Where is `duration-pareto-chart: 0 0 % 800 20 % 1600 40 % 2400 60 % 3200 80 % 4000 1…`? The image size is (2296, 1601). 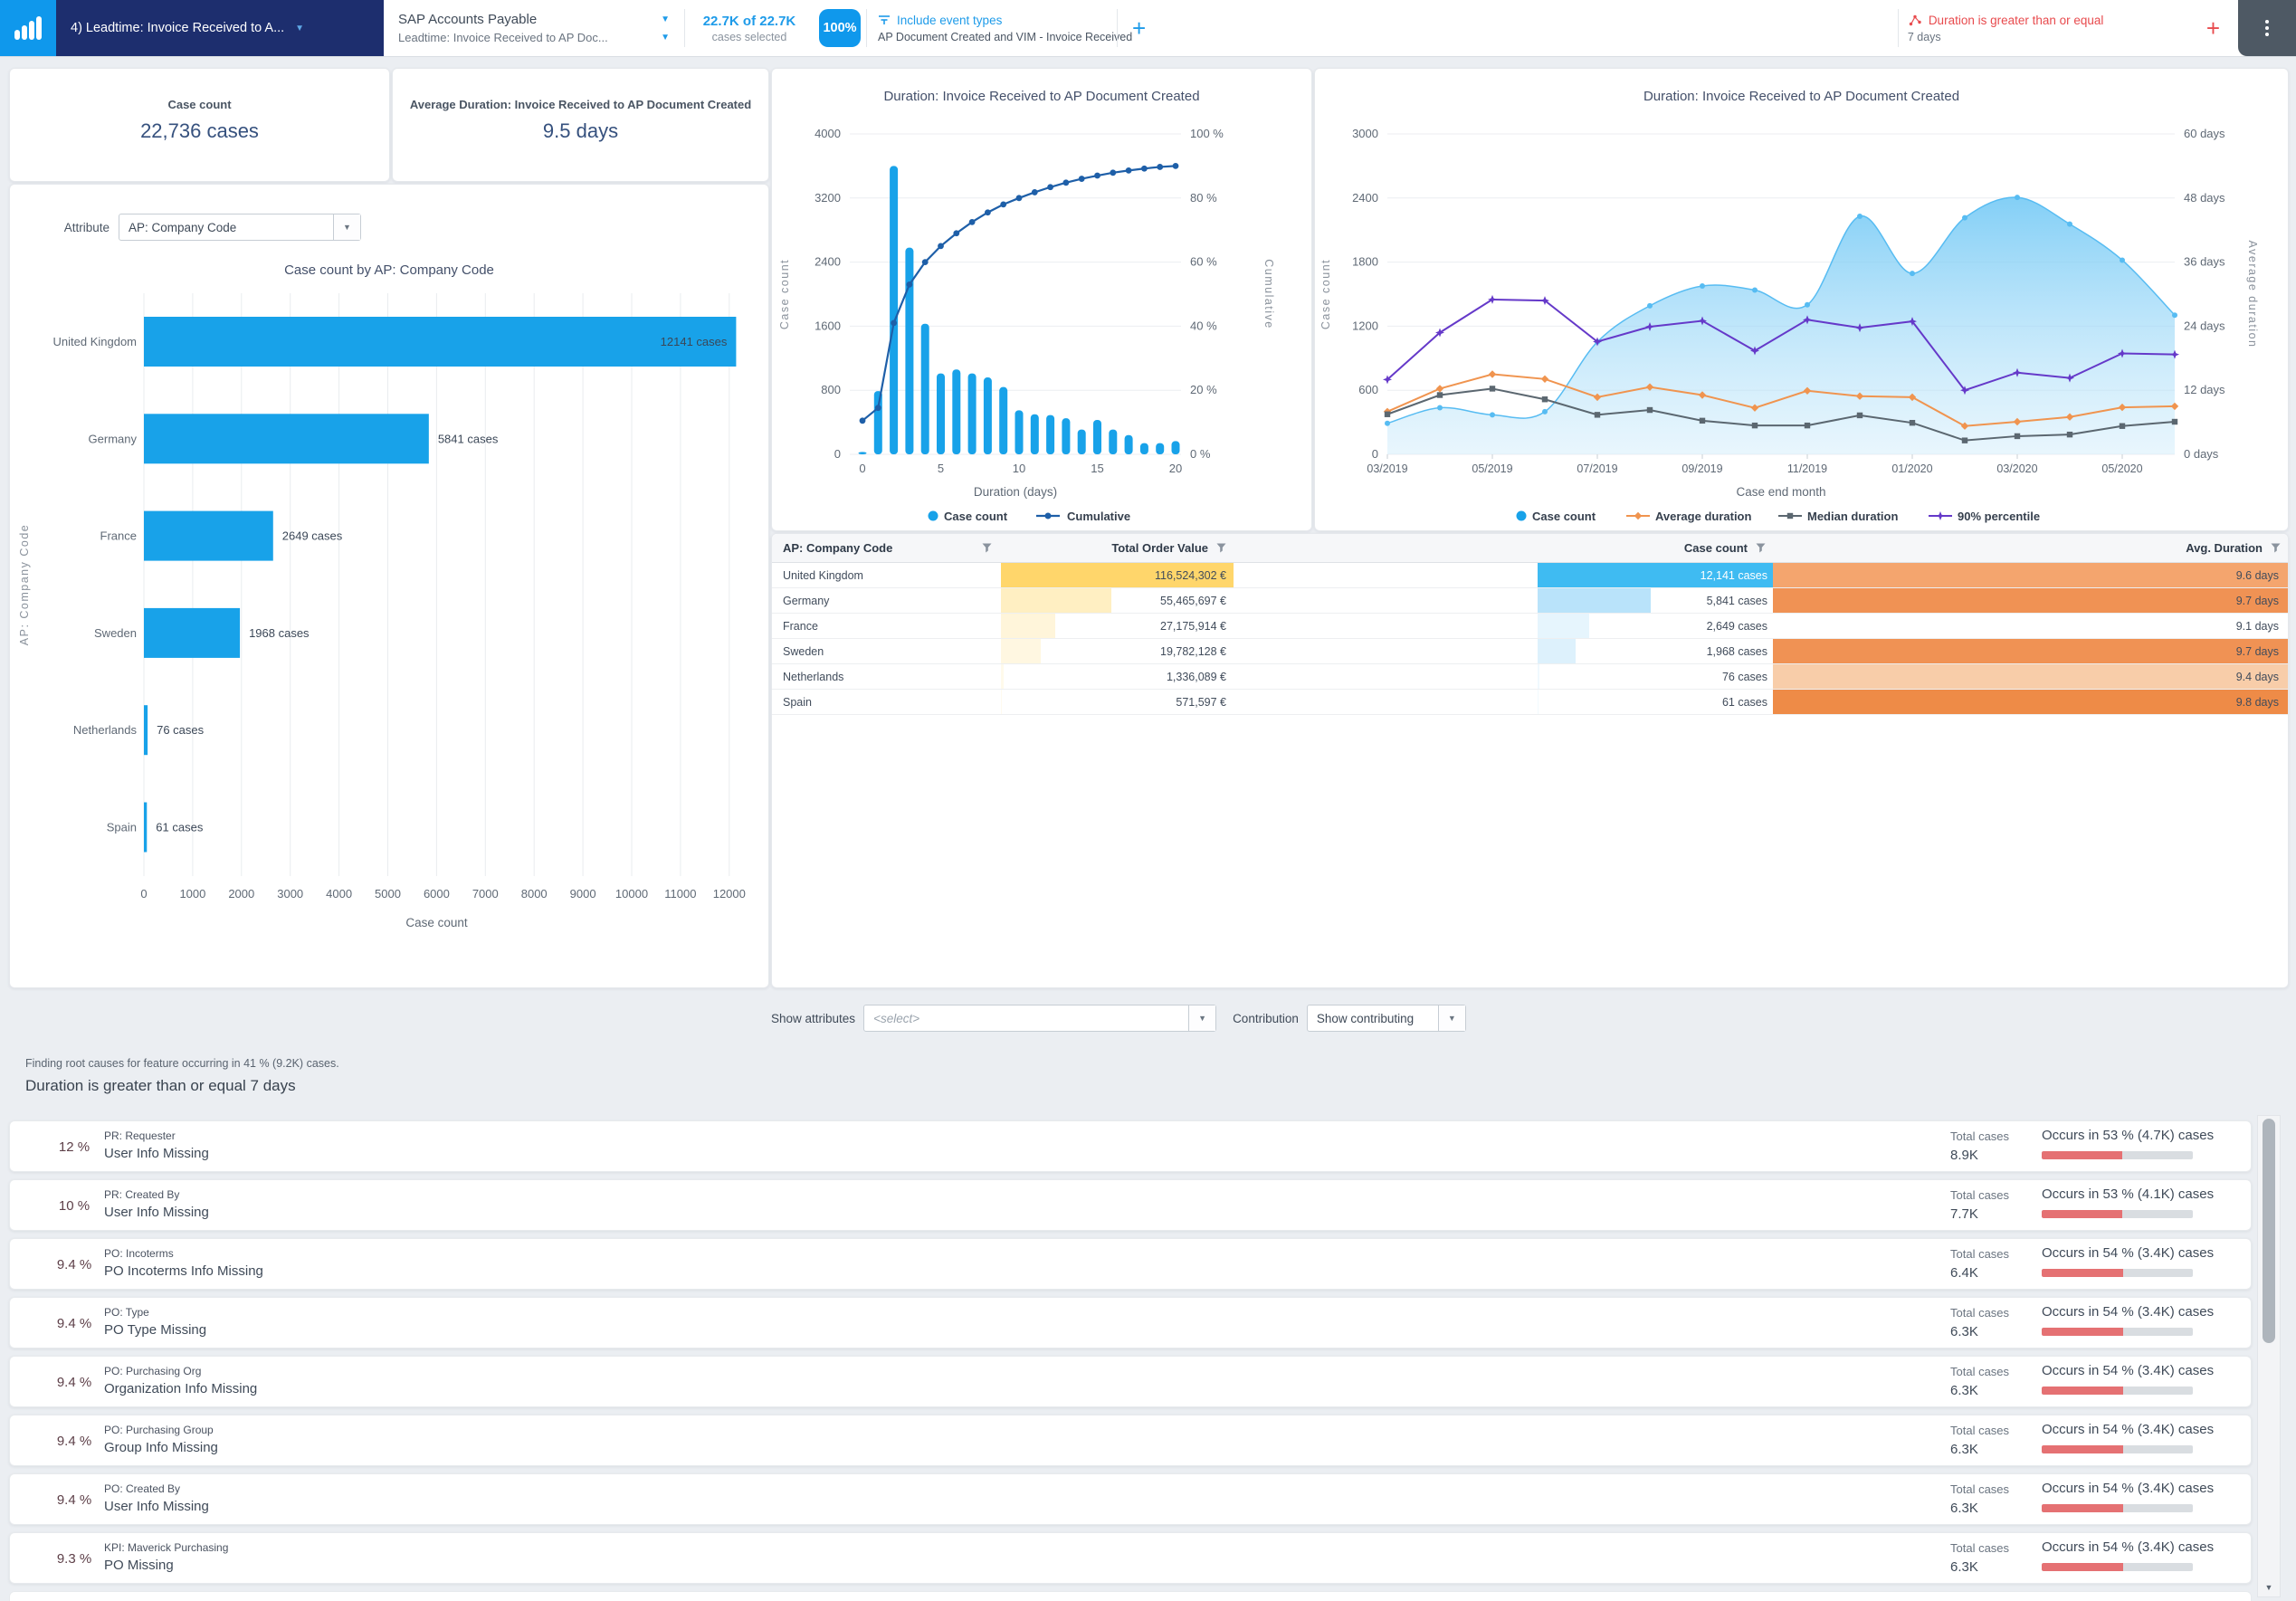 duration-pareto-chart: 0 0 % 800 20 % 1600 40 % 2400 60 % 3200 80 % 4000 1… is located at coordinates (1041, 318).